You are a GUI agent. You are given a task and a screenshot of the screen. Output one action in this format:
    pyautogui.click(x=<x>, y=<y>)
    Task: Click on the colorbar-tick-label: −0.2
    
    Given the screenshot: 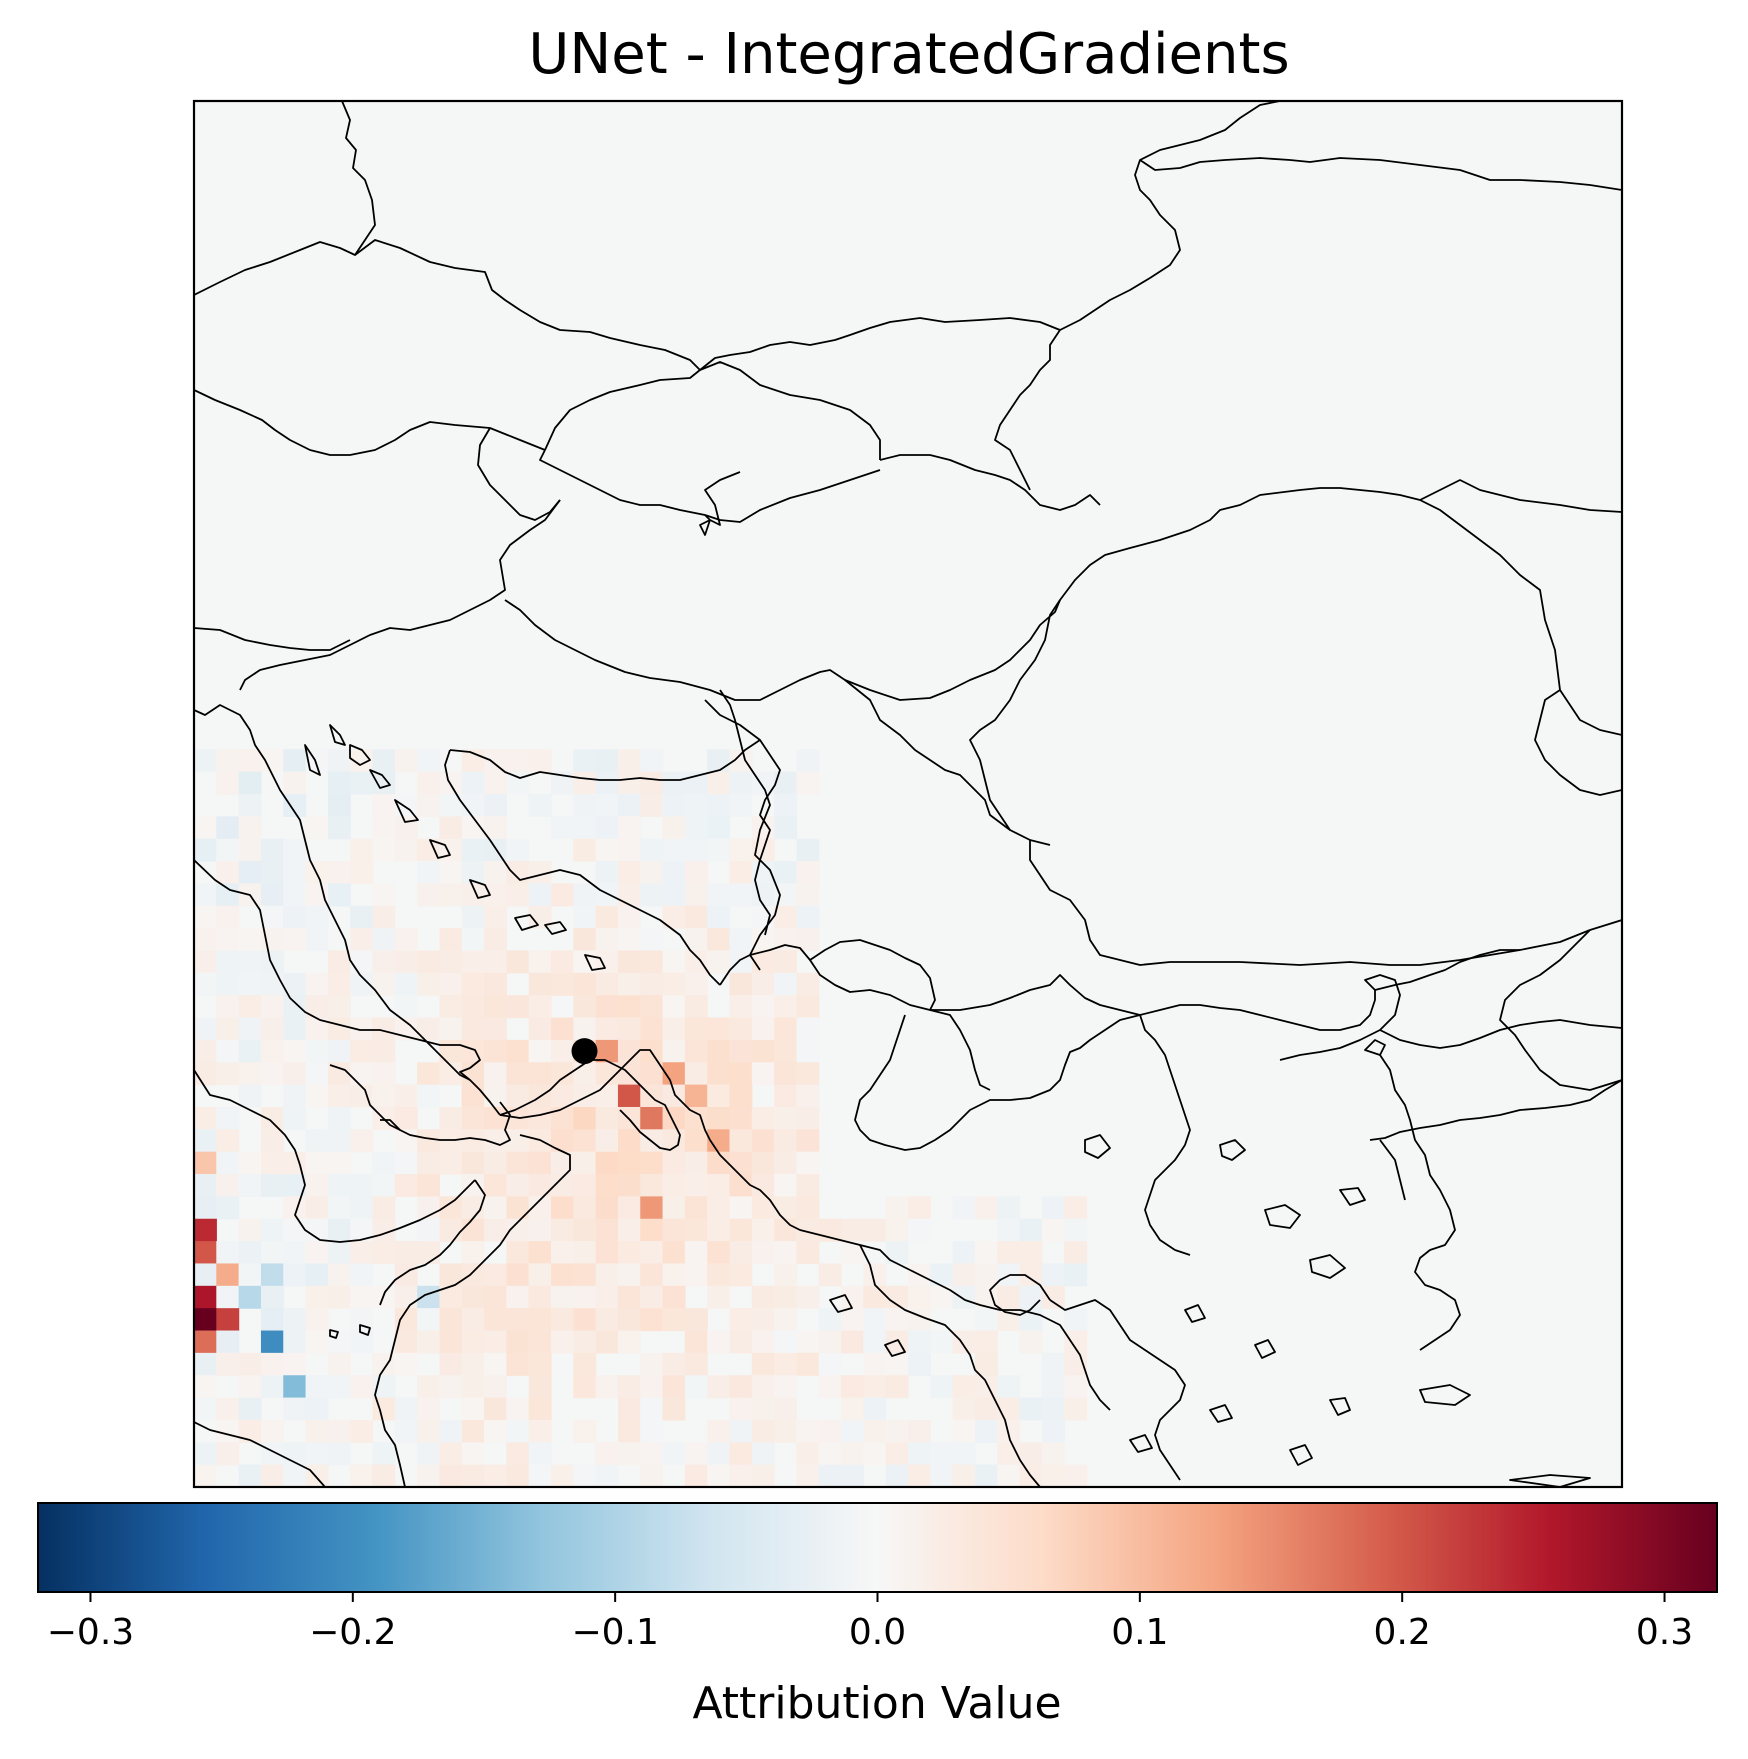 What is the action you would take?
    pyautogui.click(x=352, y=1632)
    